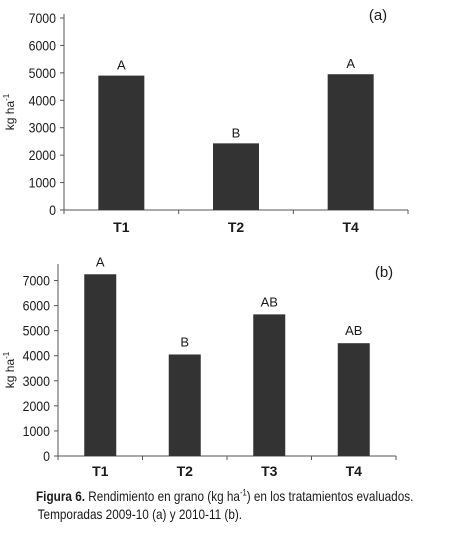 The height and width of the screenshot is (537, 450). Describe the element at coordinates (243, 492) in the screenshot. I see `caption-superscript: -1` at that location.